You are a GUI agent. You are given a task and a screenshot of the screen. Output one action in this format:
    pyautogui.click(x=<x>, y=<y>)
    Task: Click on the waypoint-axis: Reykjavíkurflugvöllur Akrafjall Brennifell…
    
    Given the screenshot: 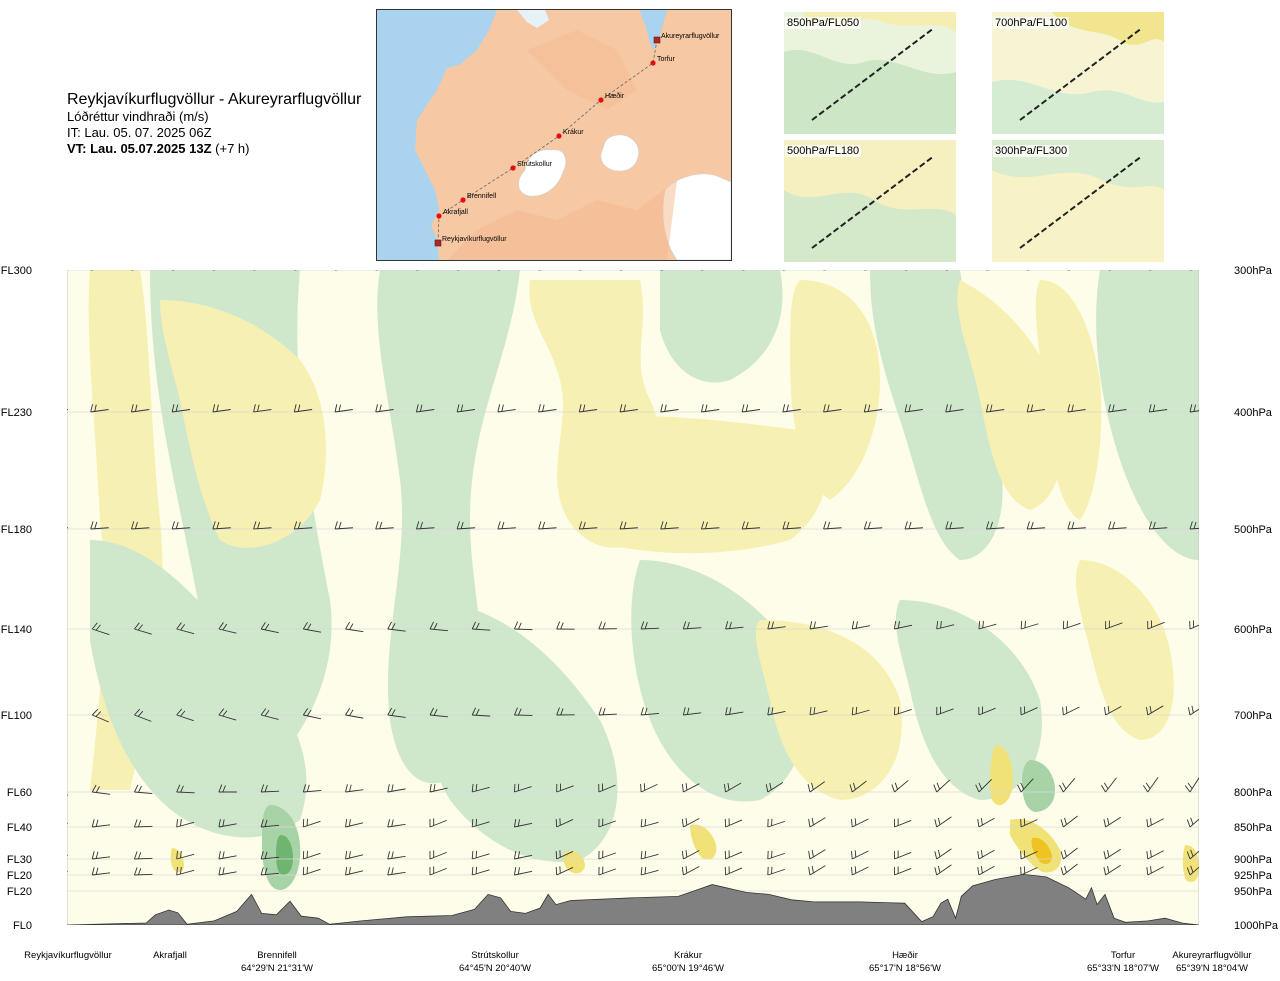 What is the action you would take?
    pyautogui.click(x=640, y=964)
    